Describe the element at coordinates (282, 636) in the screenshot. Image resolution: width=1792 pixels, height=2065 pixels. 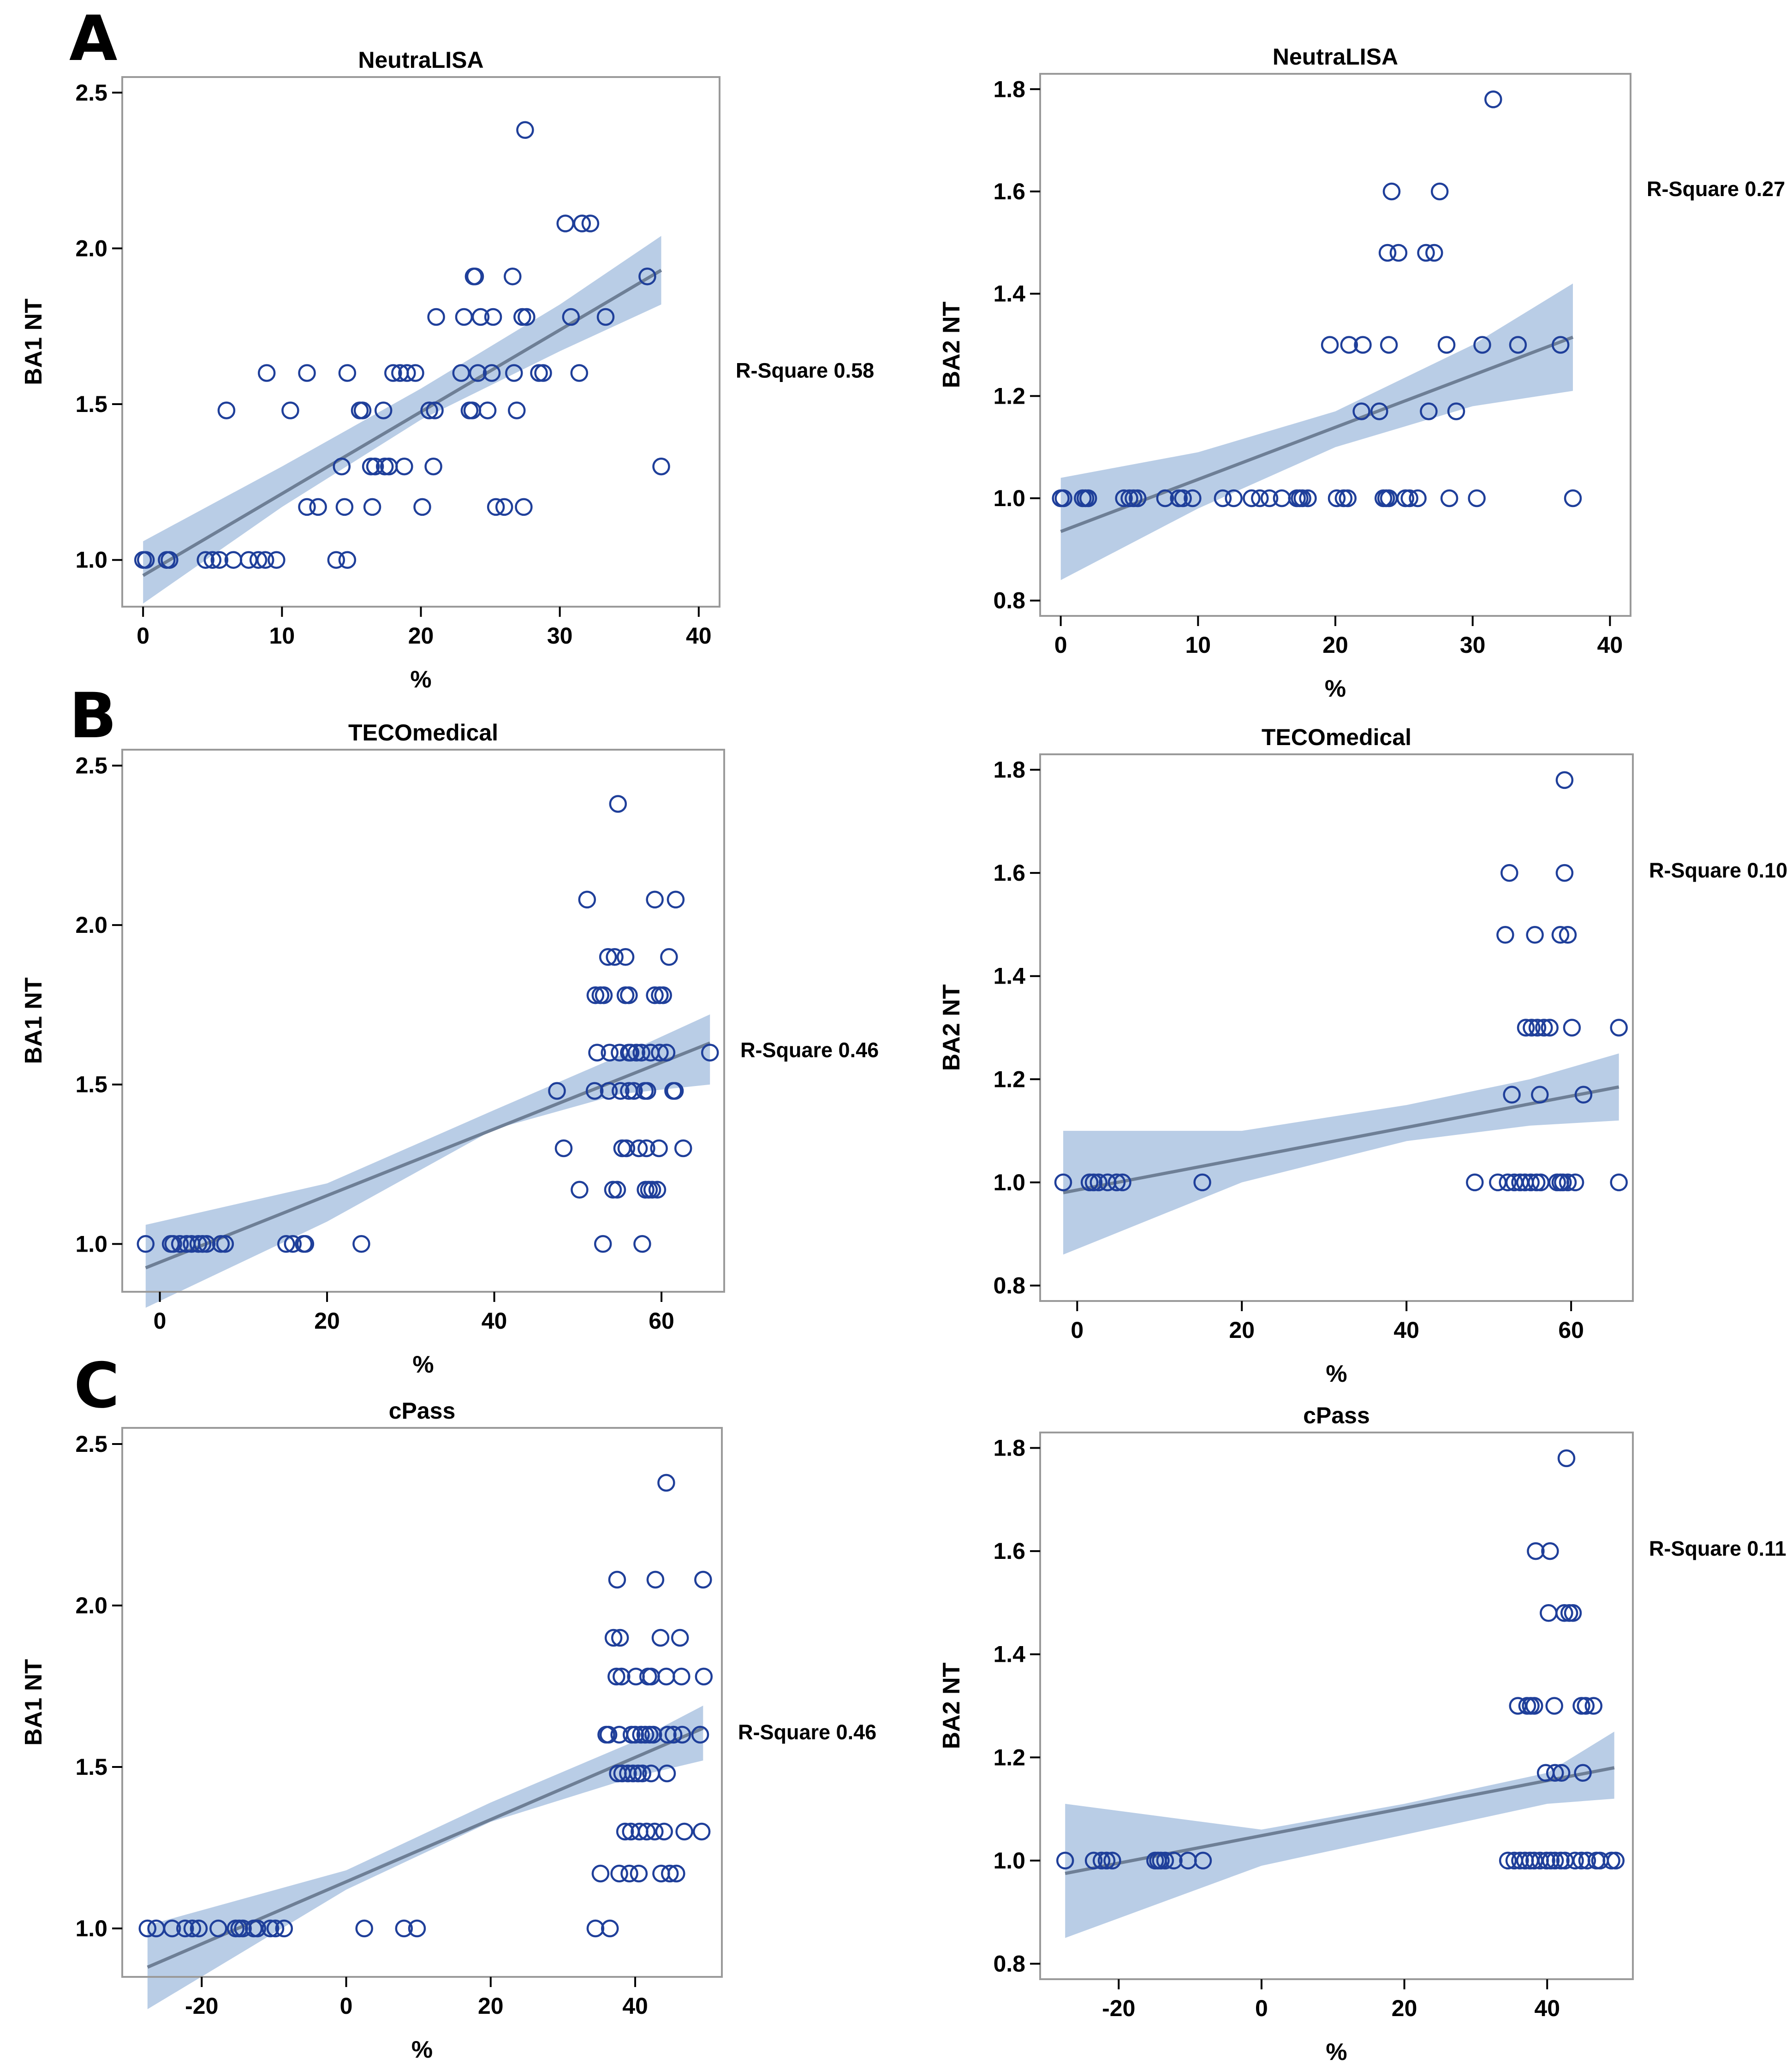
I see `x-tick-label: 10` at that location.